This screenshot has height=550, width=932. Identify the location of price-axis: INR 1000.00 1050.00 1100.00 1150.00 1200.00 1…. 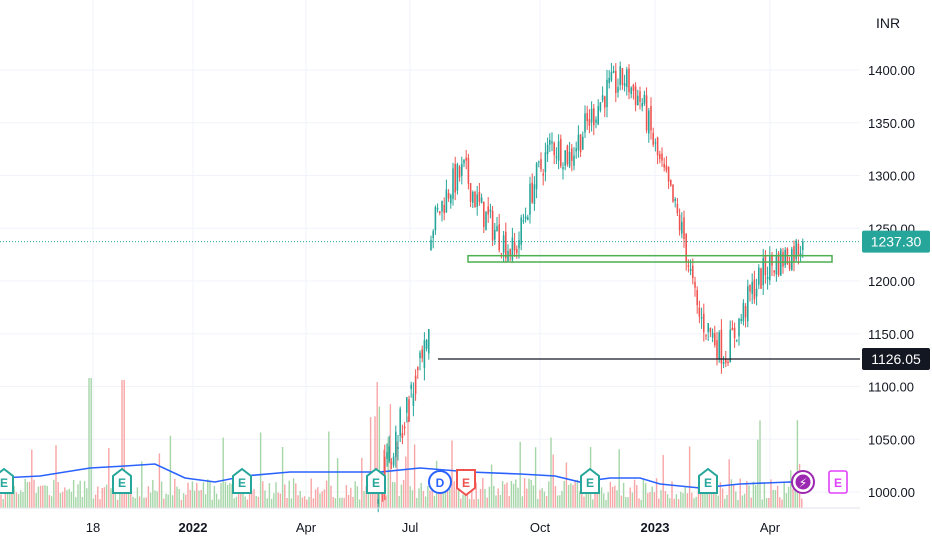
(896, 257).